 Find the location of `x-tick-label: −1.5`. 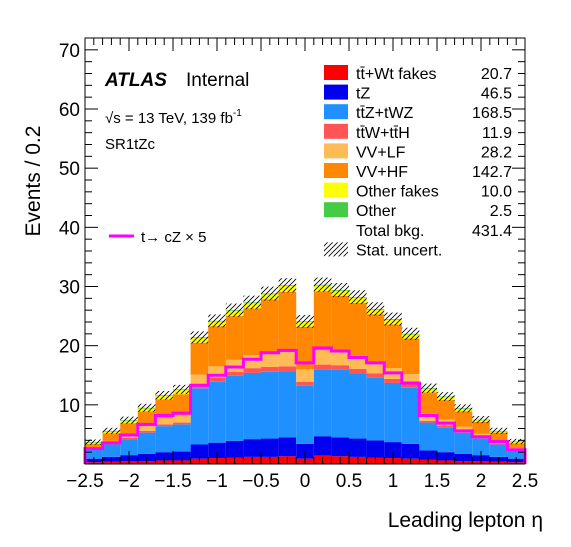

x-tick-label: −1.5 is located at coordinates (173, 481).